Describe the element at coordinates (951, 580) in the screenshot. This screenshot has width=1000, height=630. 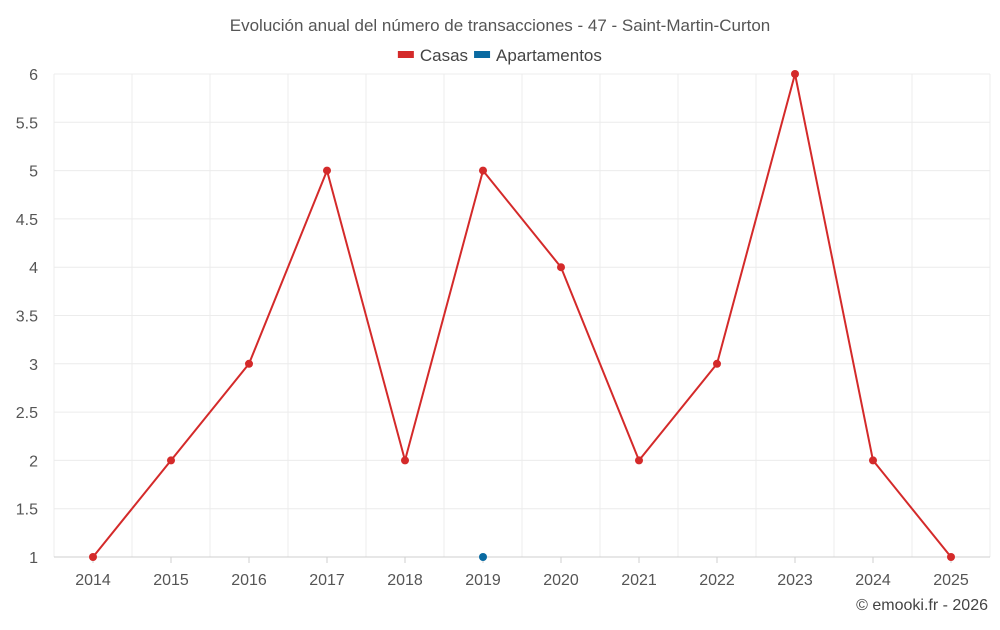
I see `x-tick-label: 2025` at that location.